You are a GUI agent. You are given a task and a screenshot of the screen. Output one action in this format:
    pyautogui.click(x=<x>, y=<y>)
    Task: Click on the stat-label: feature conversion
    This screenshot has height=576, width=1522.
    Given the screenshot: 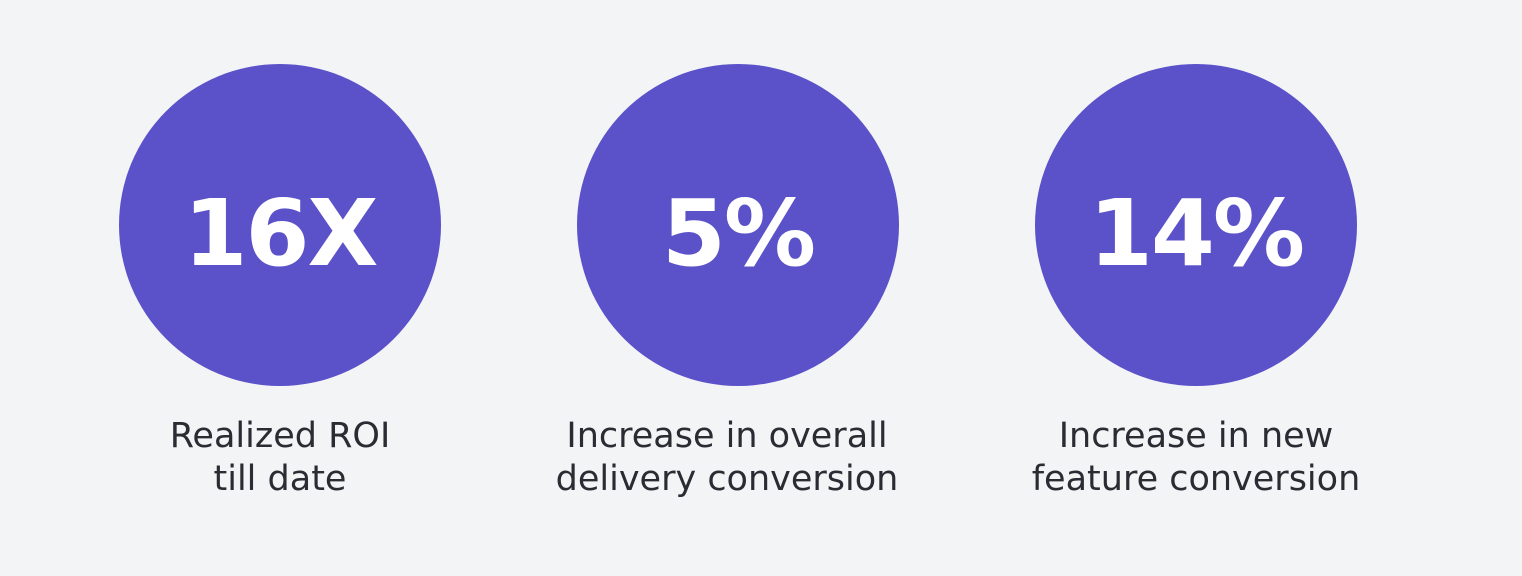 What is the action you would take?
    pyautogui.click(x=1196, y=479)
    